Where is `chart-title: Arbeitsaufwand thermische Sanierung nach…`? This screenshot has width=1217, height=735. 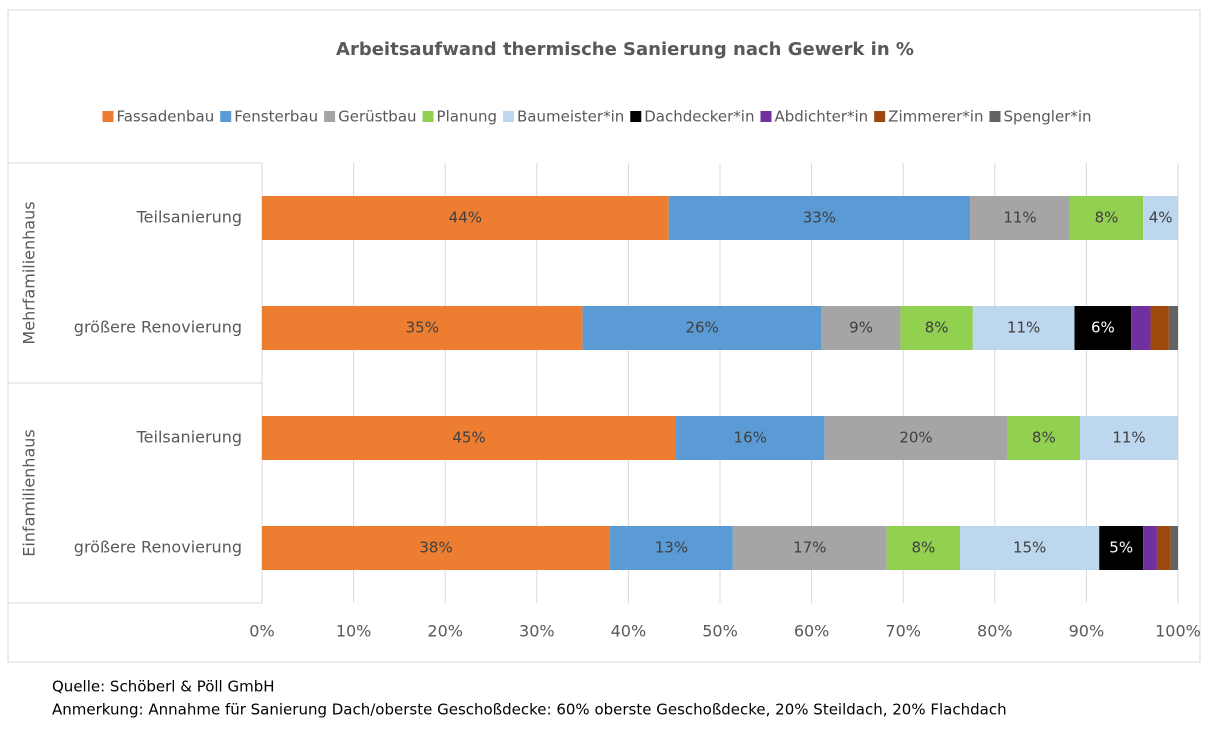 chart-title: Arbeitsaufwand thermische Sanierung nach… is located at coordinates (625, 49).